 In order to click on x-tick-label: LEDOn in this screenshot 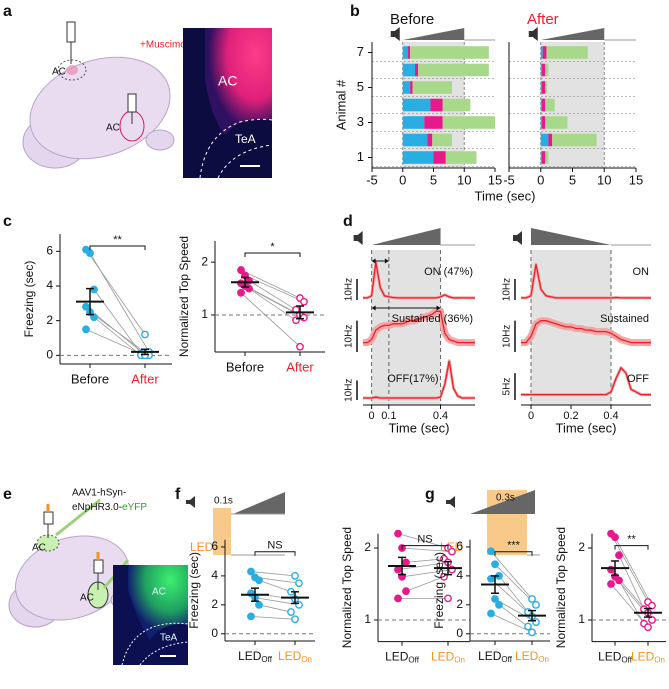, I will do `click(448, 657)`.